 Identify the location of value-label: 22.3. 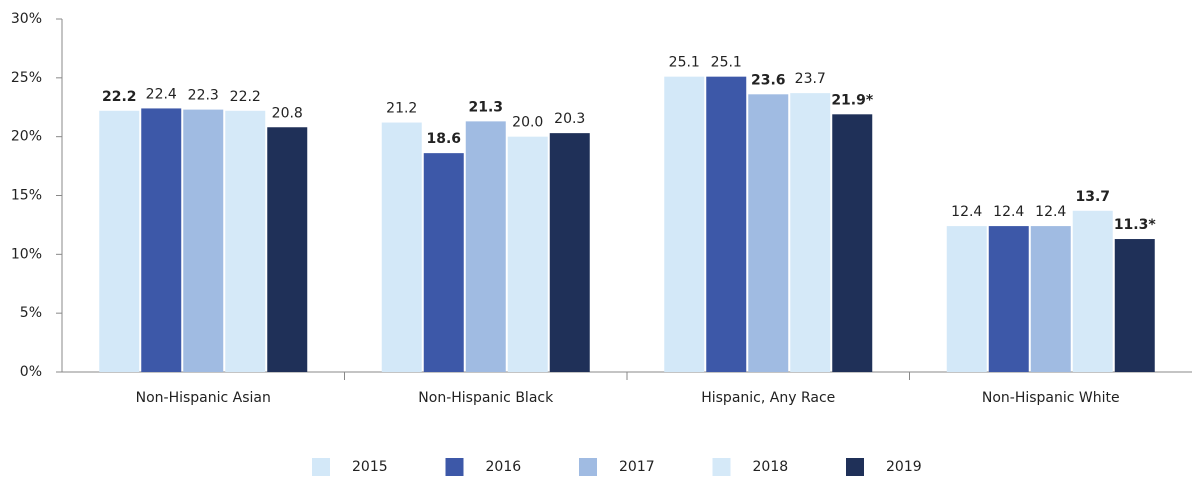
(203, 96).